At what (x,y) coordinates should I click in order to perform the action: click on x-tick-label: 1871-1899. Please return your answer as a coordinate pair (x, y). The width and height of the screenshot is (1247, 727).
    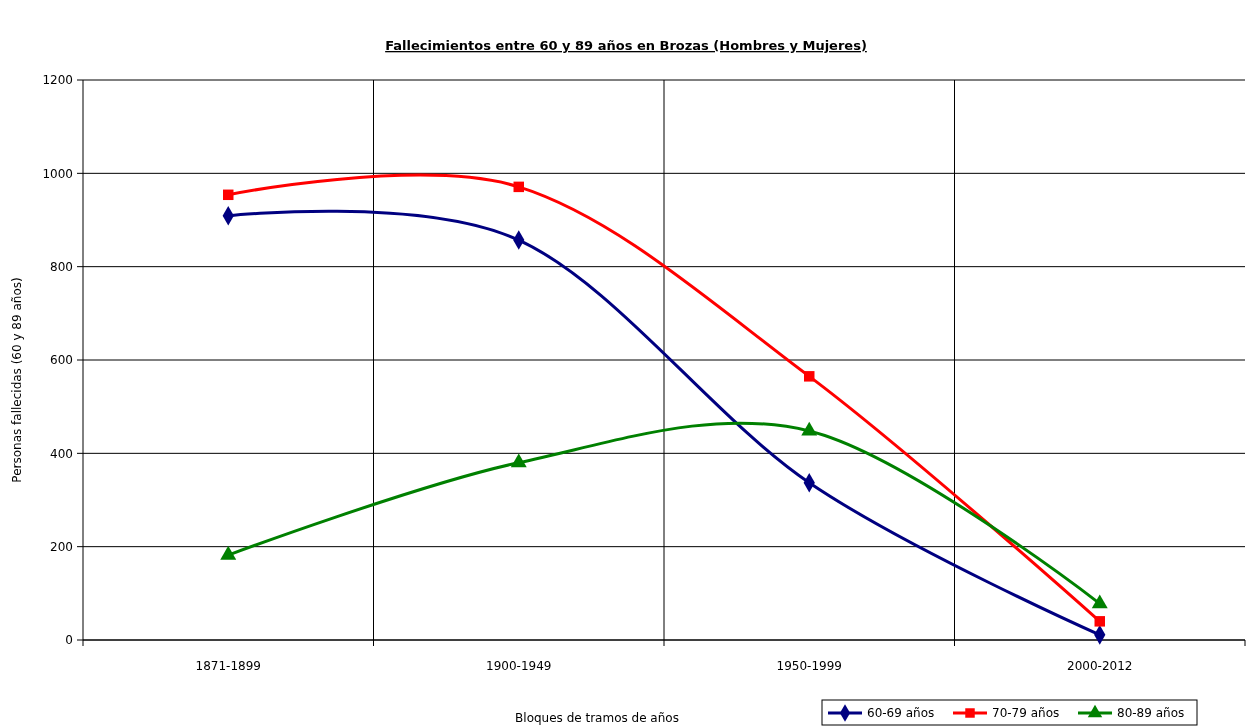
    Looking at the image, I should click on (228, 666).